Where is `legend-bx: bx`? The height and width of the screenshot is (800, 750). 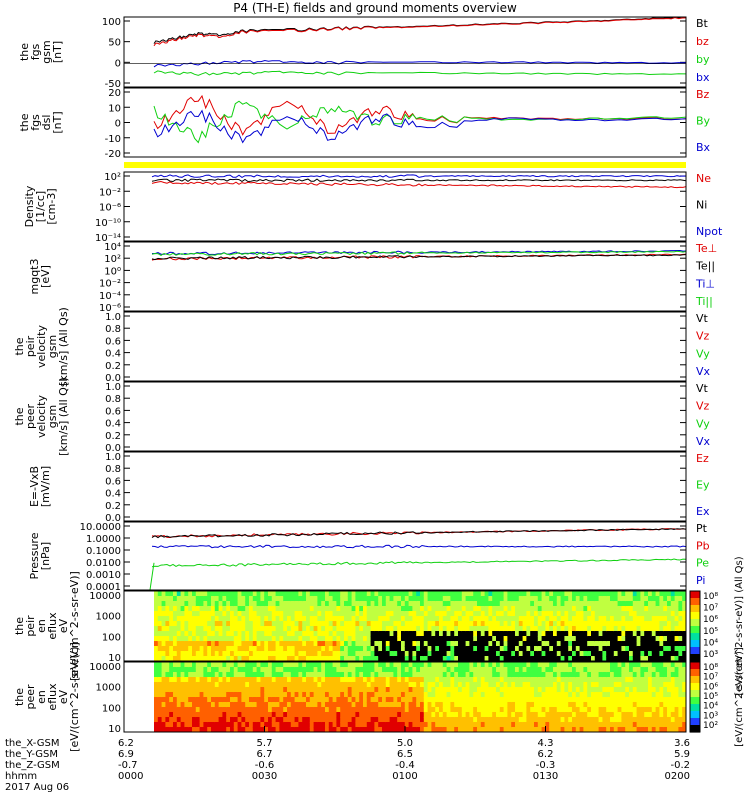 legend-bx: bx is located at coordinates (703, 77).